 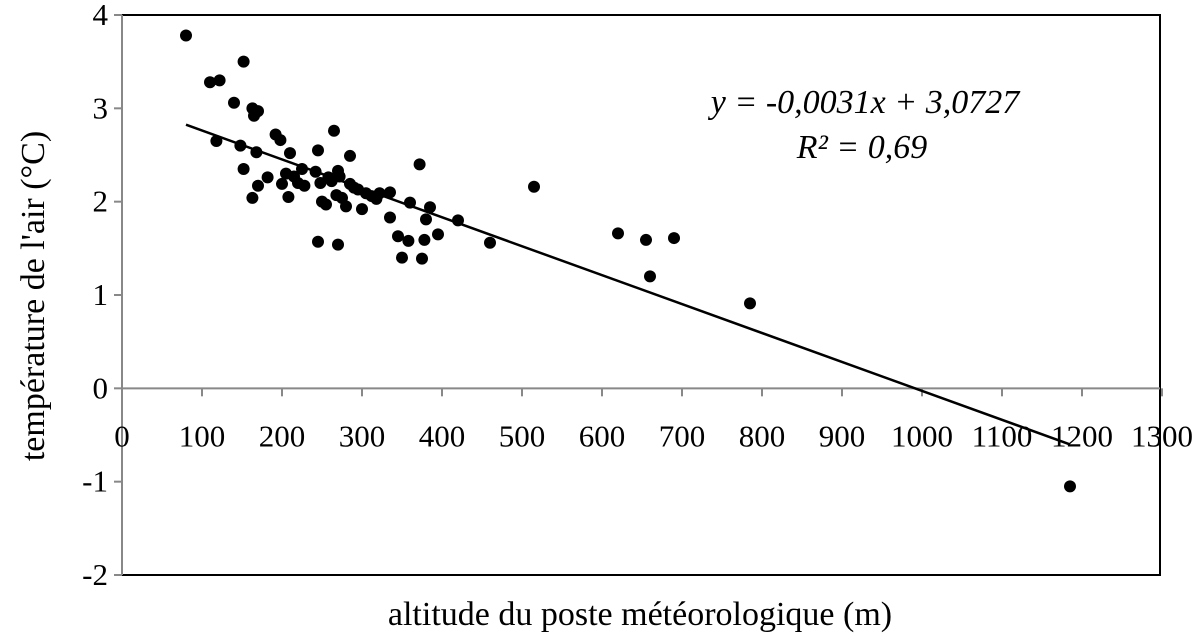 What do you see at coordinates (101, 387) in the screenshot?
I see `y-tick-label: 0` at bounding box center [101, 387].